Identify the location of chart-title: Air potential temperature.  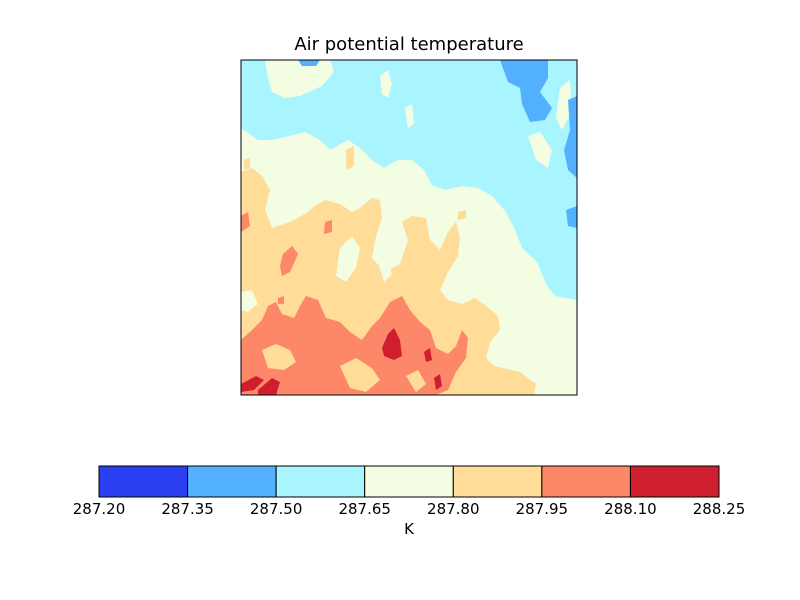
(409, 44).